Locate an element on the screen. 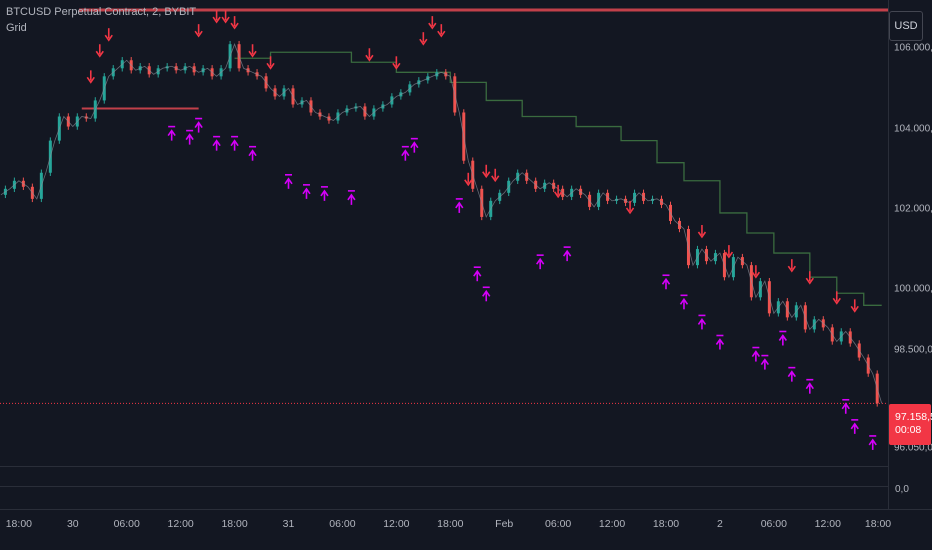 Image resolution: width=932 pixels, height=550 pixels. chart-legend: BTCUSD Perpetual Contract, 2, BYBIT Grid is located at coordinates (101, 20).